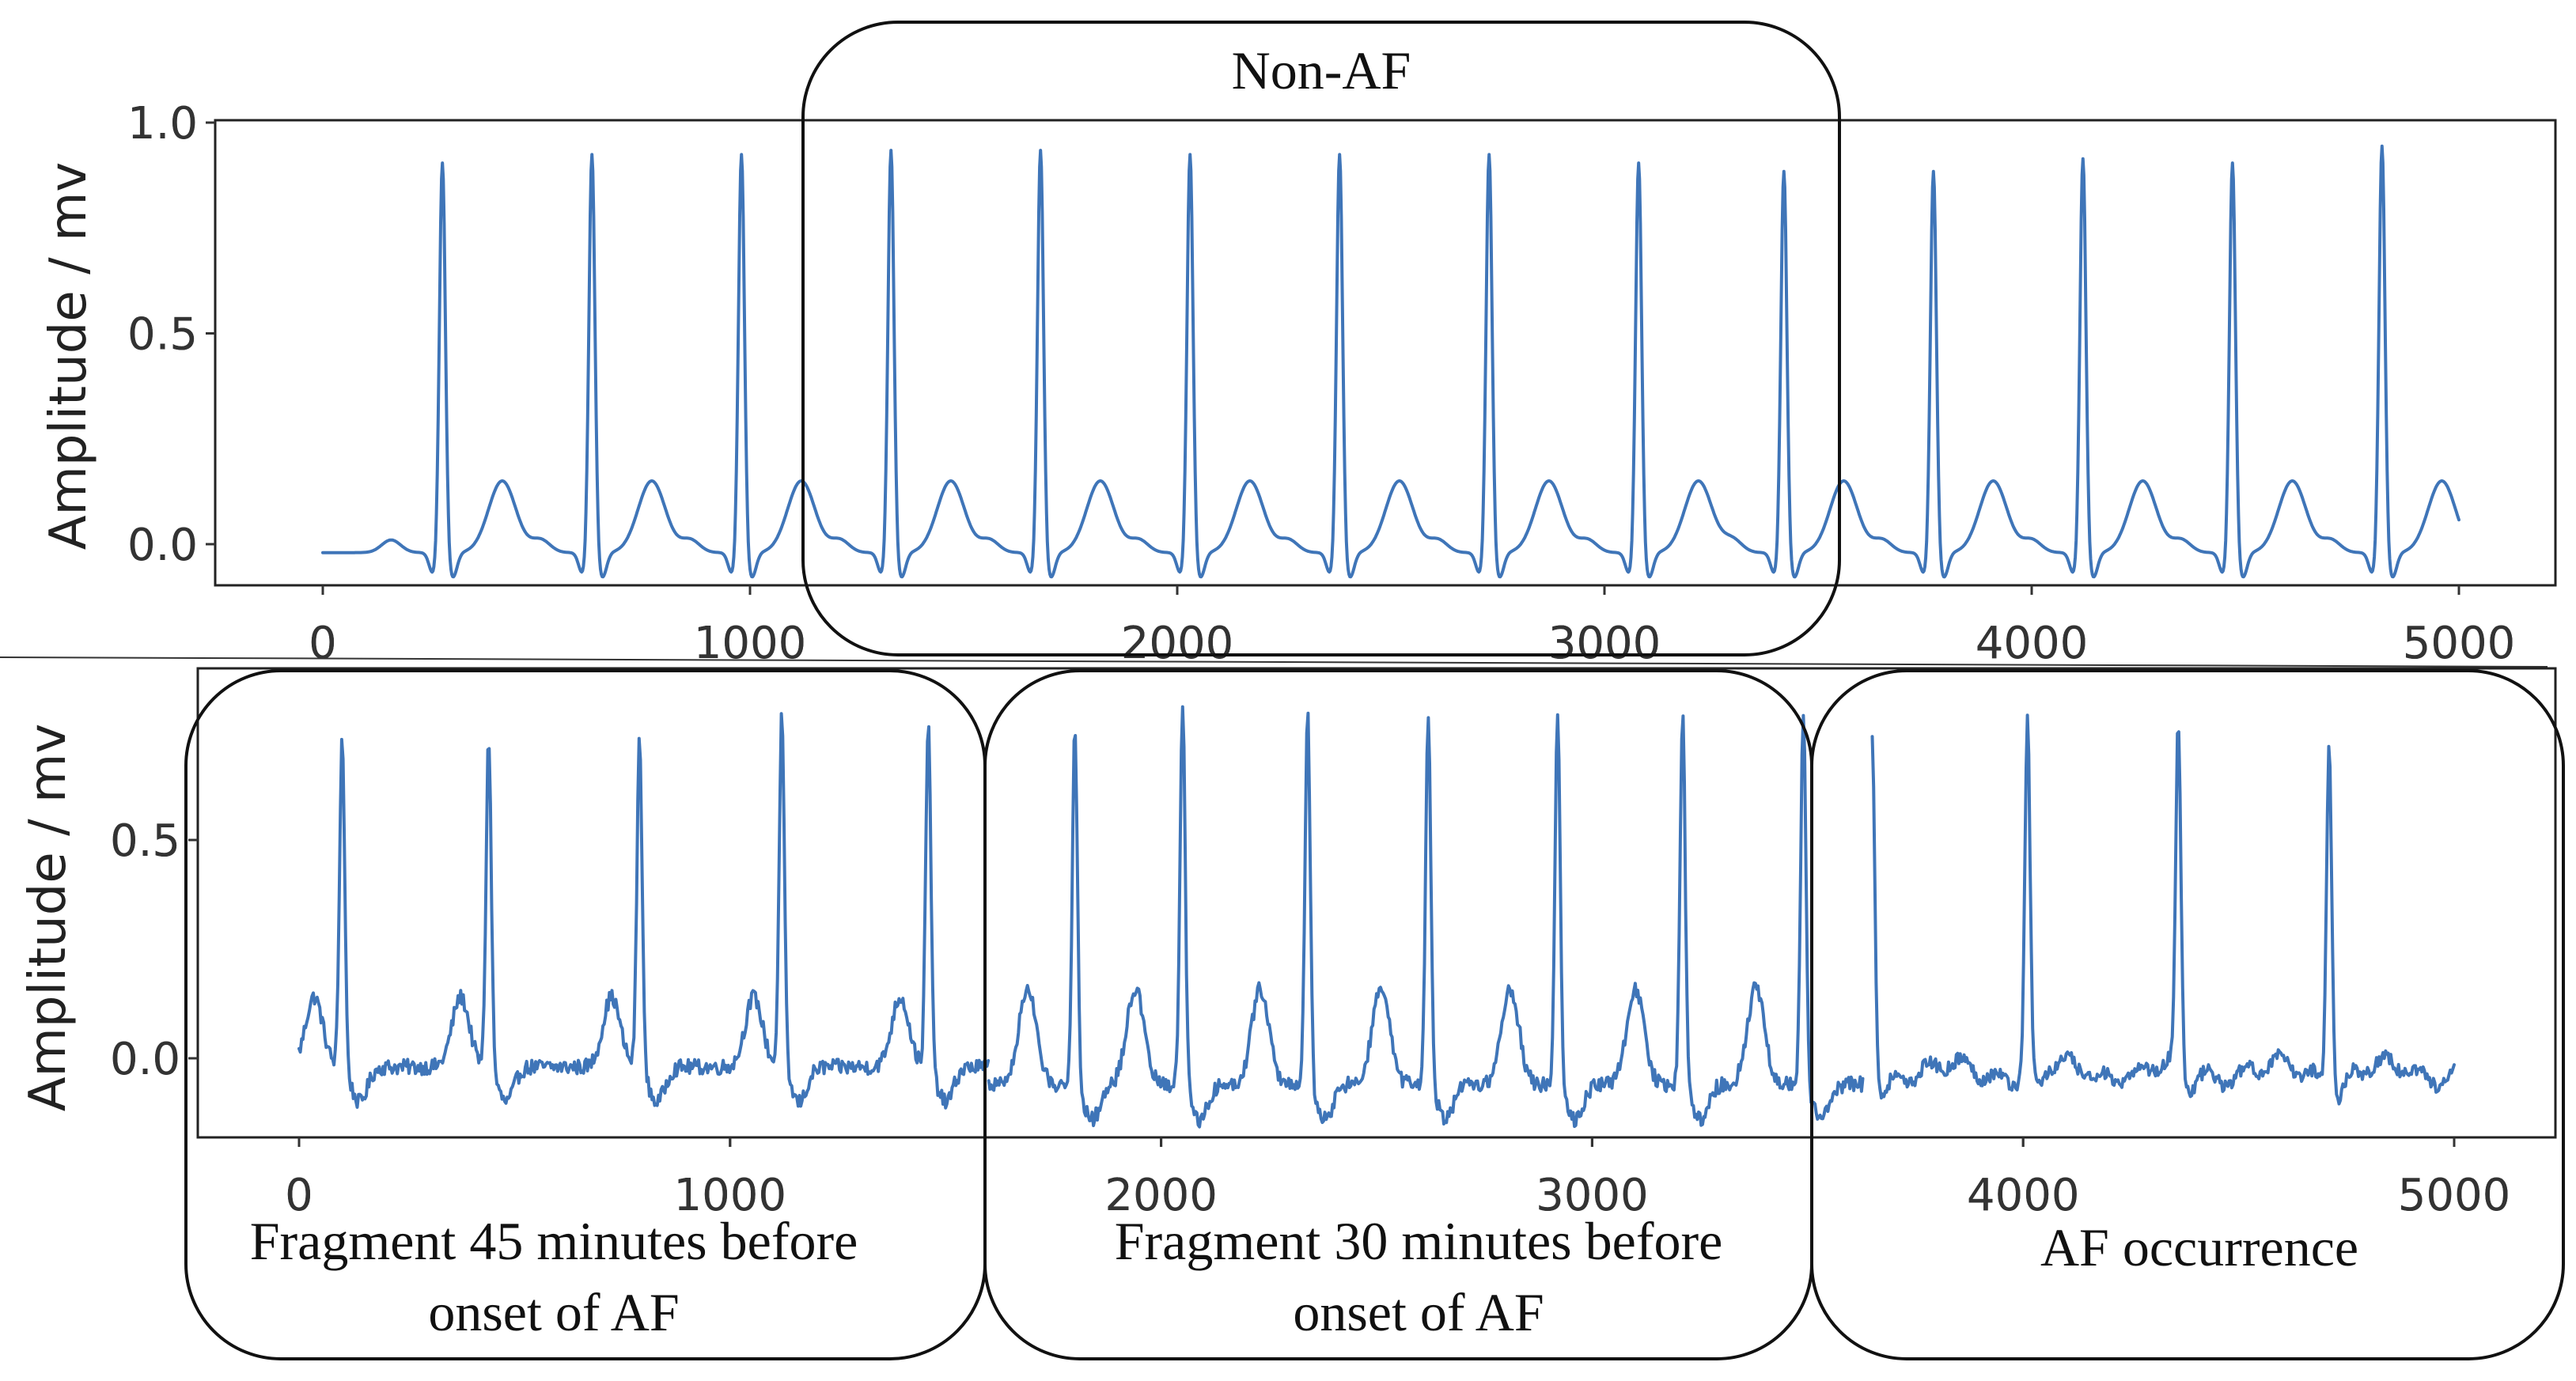 The width and height of the screenshot is (2576, 1381). I want to click on y-tick-label: 1.0, so click(162, 123).